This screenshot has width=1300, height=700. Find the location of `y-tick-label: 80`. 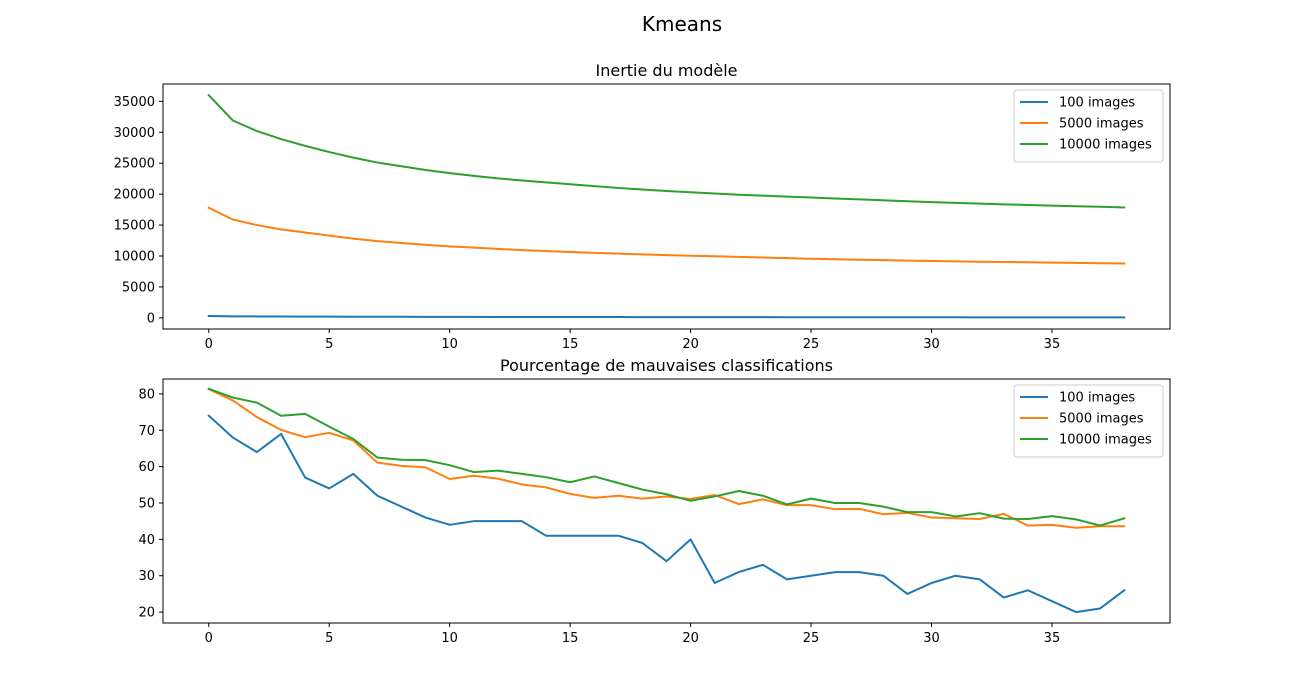

y-tick-label: 80 is located at coordinates (146, 394).